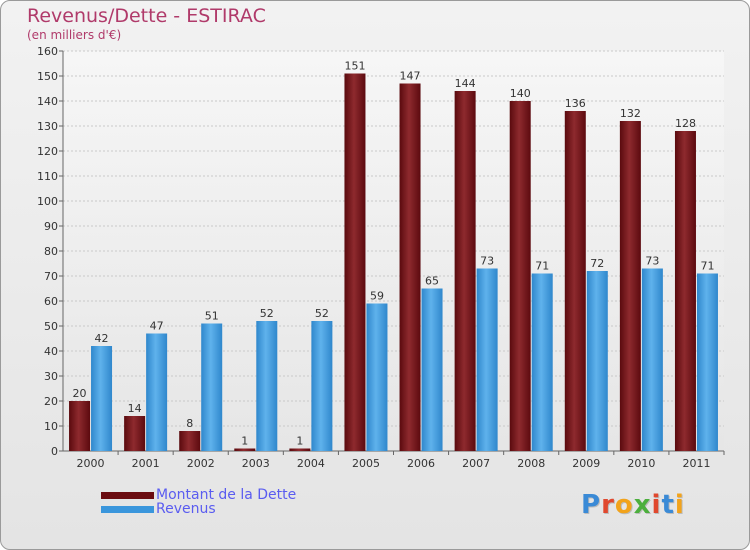 This screenshot has width=750, height=550. Describe the element at coordinates (51, 401) in the screenshot. I see `y-tick-label: 20` at that location.